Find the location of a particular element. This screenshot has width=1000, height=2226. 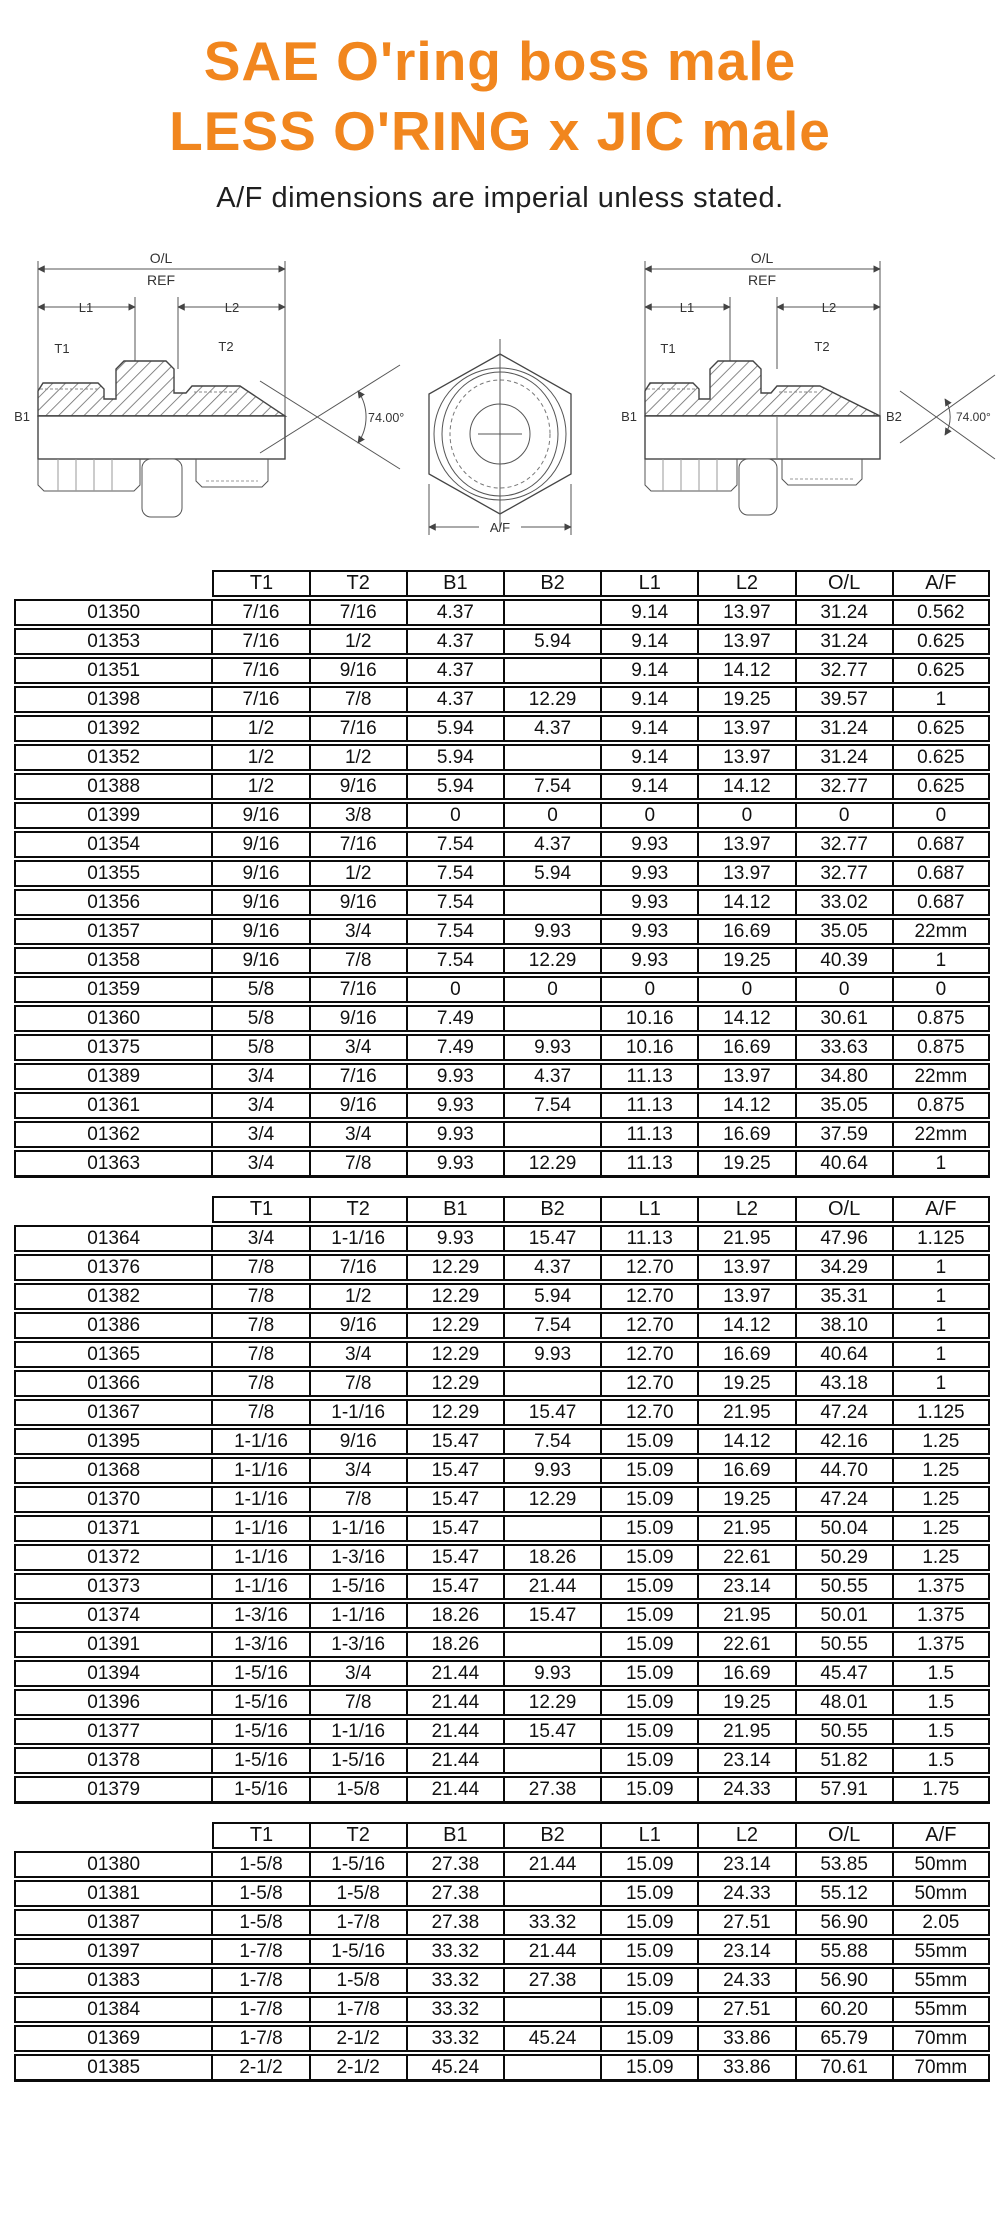

part-number-cell: 01389 is located at coordinates (113, 1076).